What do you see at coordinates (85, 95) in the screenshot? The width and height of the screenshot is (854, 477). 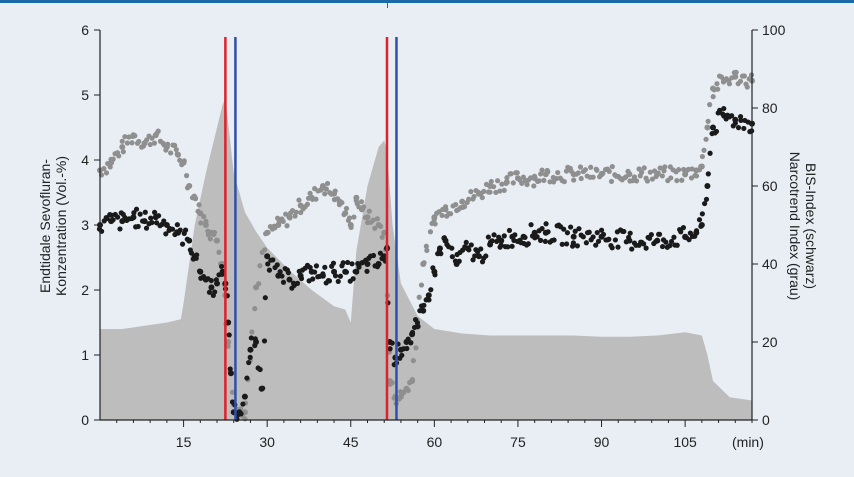 I see `y-left-tick-label: 5` at bounding box center [85, 95].